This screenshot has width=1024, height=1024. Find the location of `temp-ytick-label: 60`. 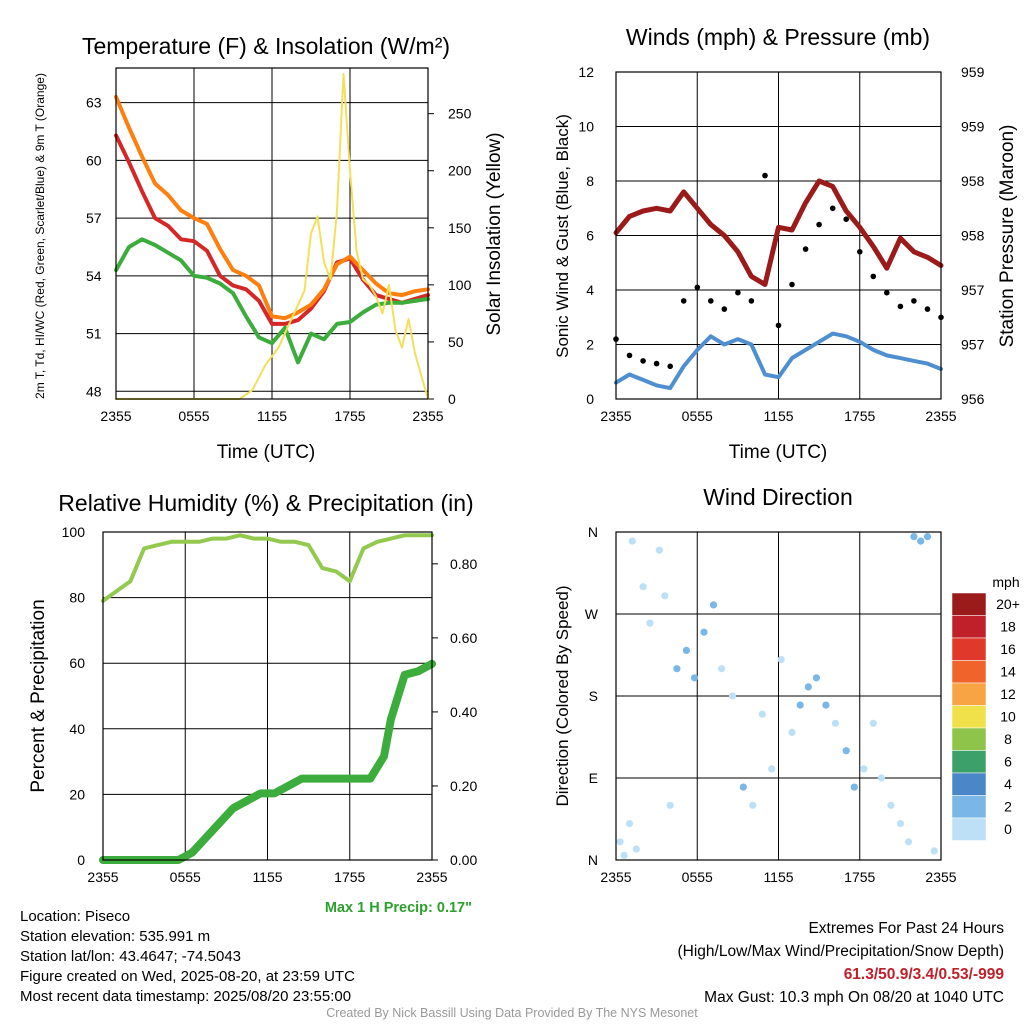

temp-ytick-label: 60 is located at coordinates (94, 160).